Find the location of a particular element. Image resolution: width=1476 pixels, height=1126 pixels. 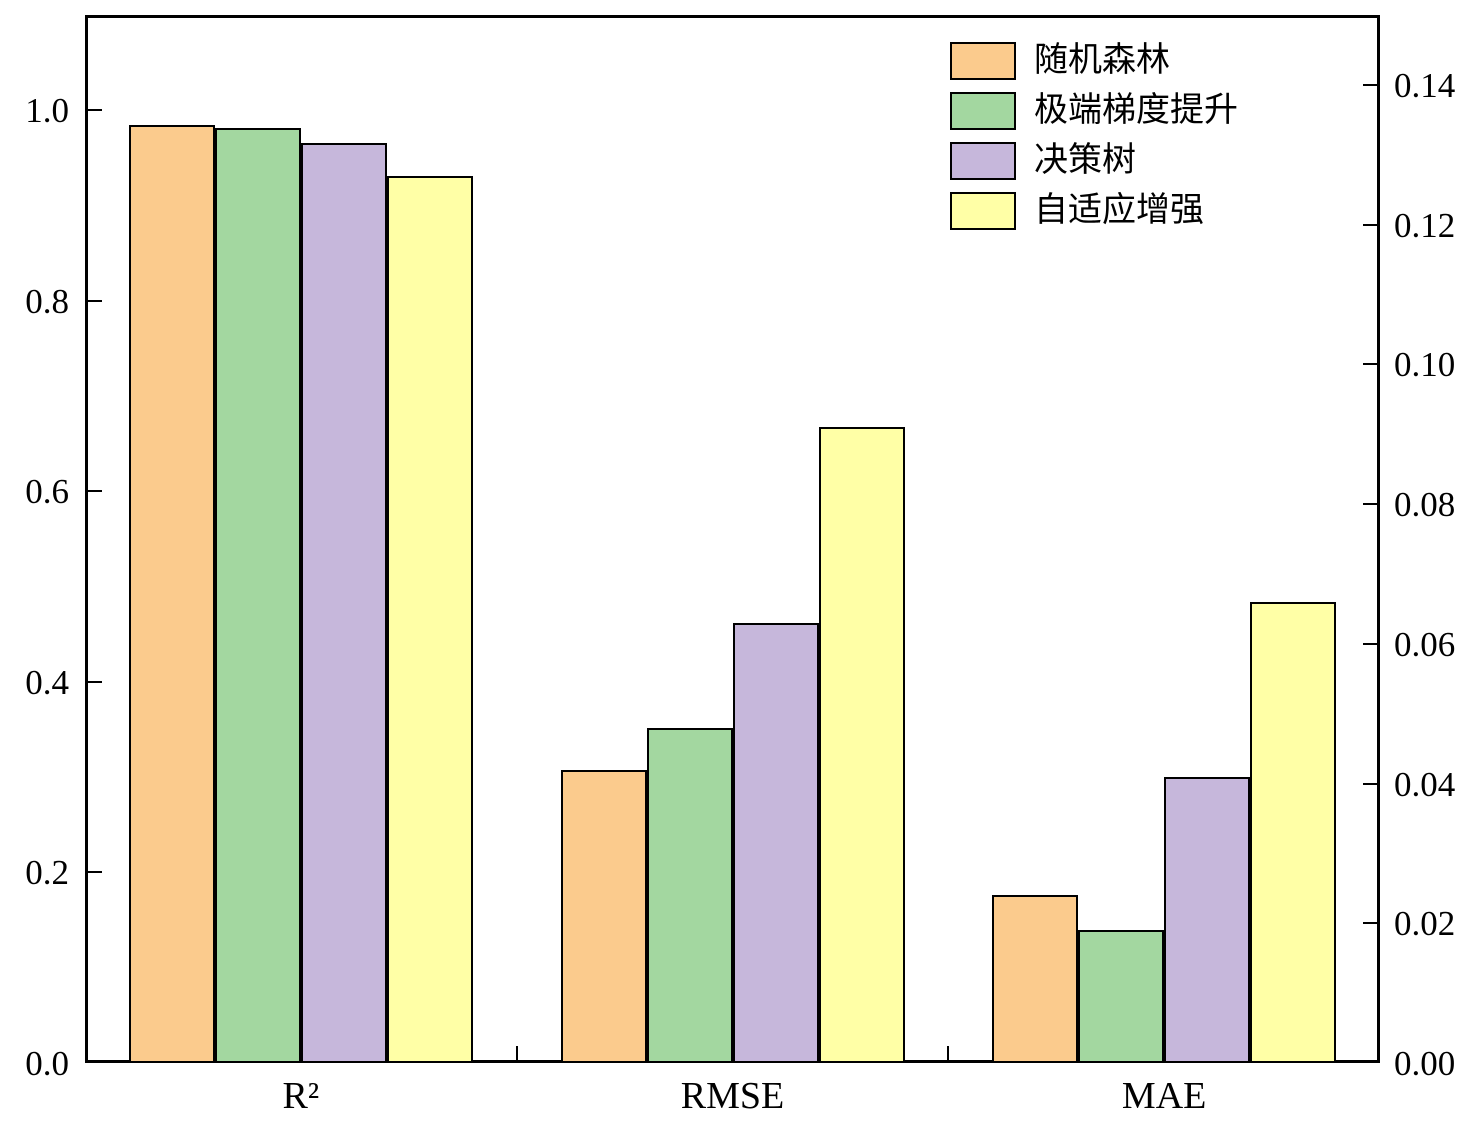

legend-label: 极端梯度提升 is located at coordinates (1136, 110).